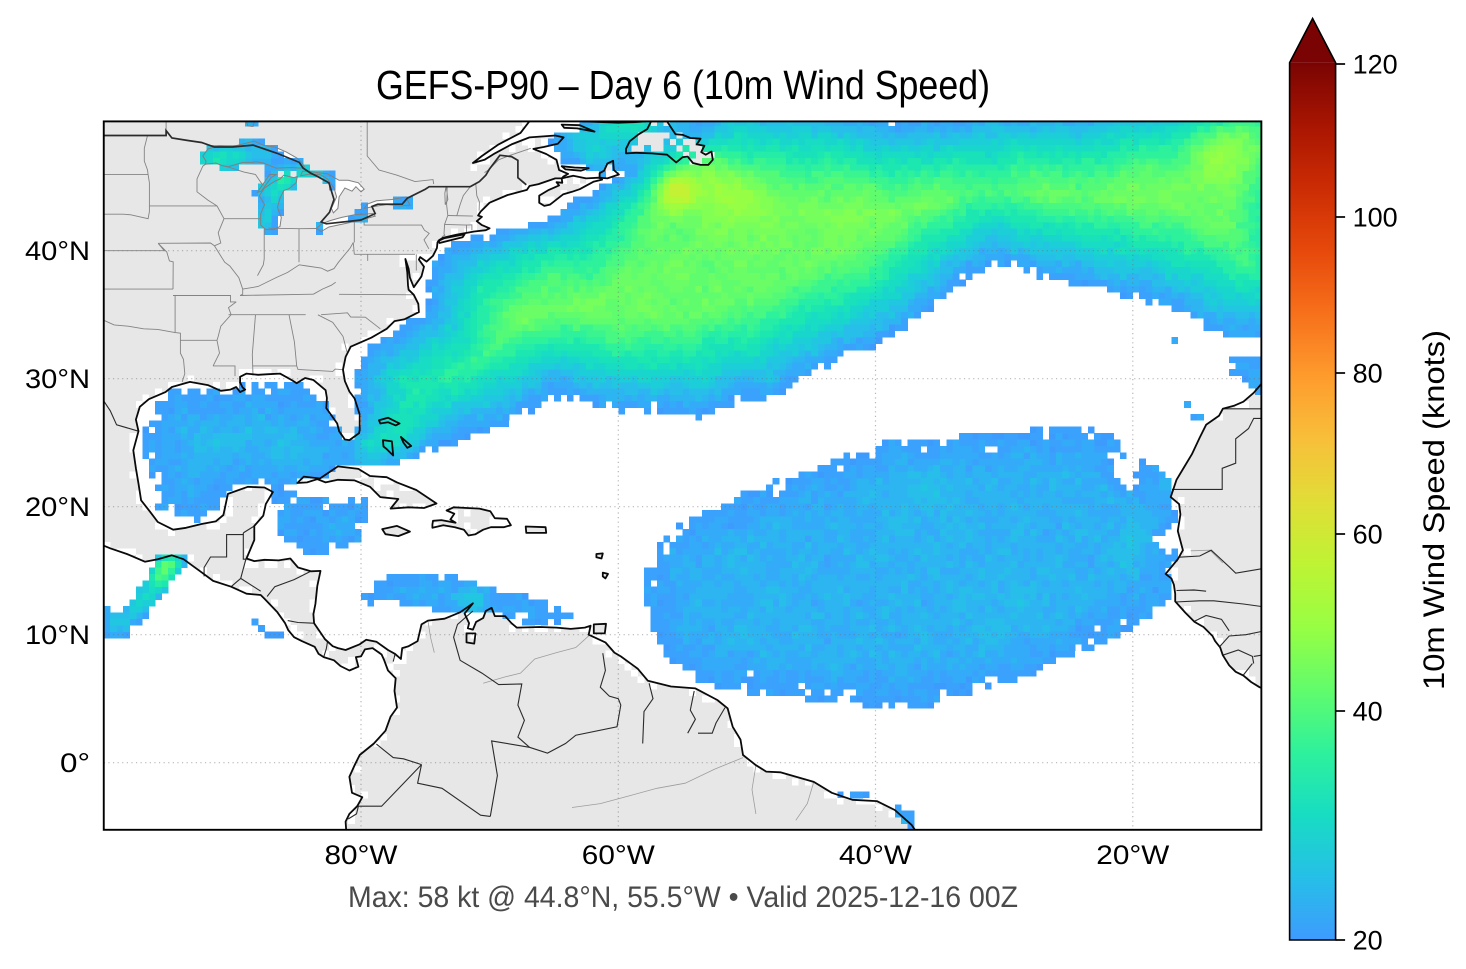 This screenshot has height=969, width=1466. Describe the element at coordinates (876, 855) in the screenshot. I see `svg-text: 40°W` at that location.